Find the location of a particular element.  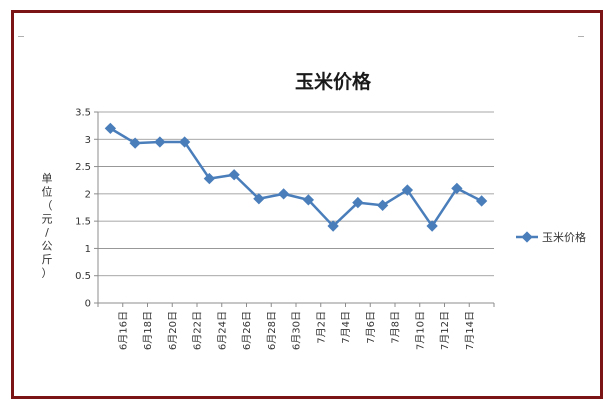

x-tick-label: 6月24日 is located at coordinates (222, 330).